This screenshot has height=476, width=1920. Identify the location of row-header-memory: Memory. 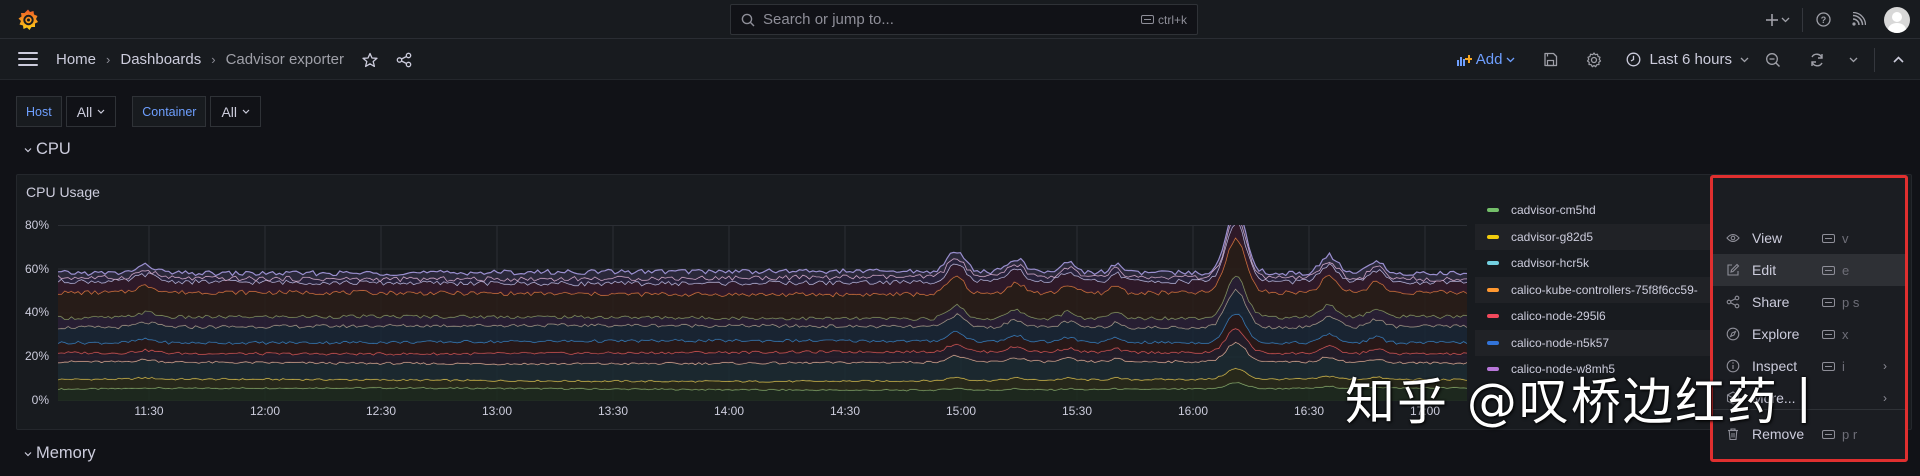
(60, 453).